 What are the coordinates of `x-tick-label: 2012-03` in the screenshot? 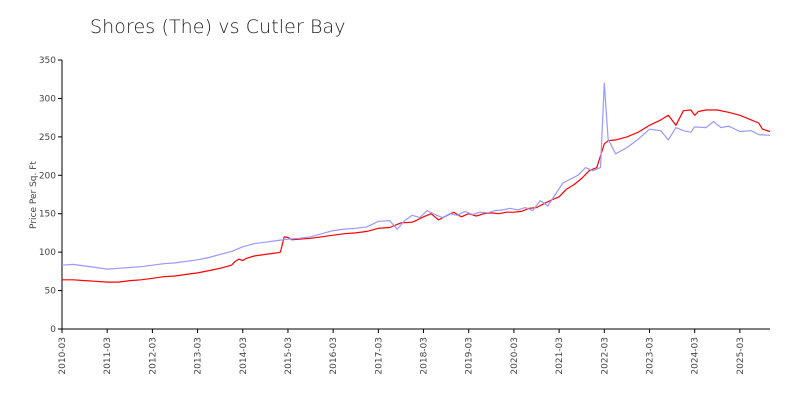 It's located at (153, 356).